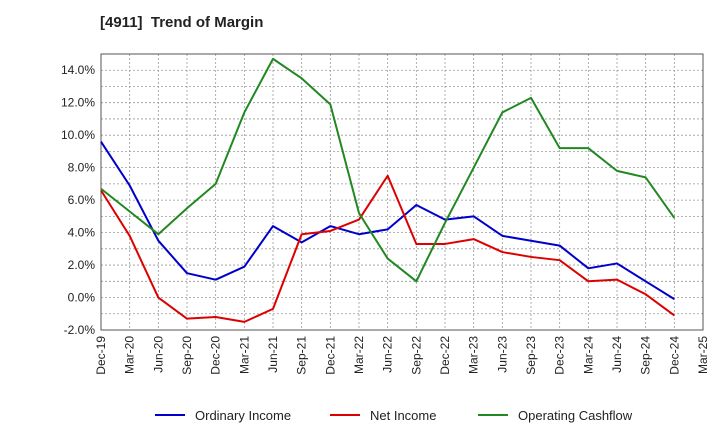 Image resolution: width=720 pixels, height=440 pixels. Describe the element at coordinates (445, 355) in the screenshot. I see `x-tick-label: Dec-22` at that location.